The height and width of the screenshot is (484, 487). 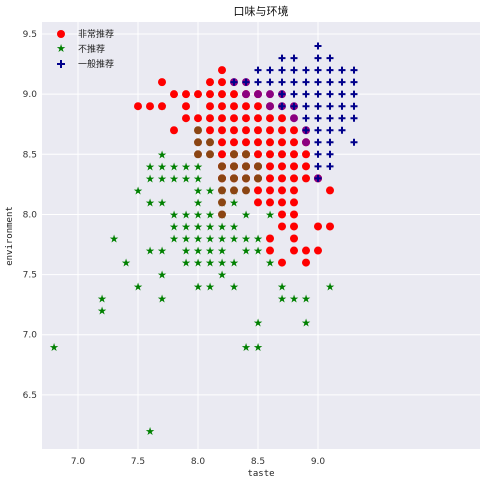 What do you see at coordinates (198, 462) in the screenshot?
I see `x-tick-labels: 7.0 7.5 8.0 8.5 9.0` at bounding box center [198, 462].